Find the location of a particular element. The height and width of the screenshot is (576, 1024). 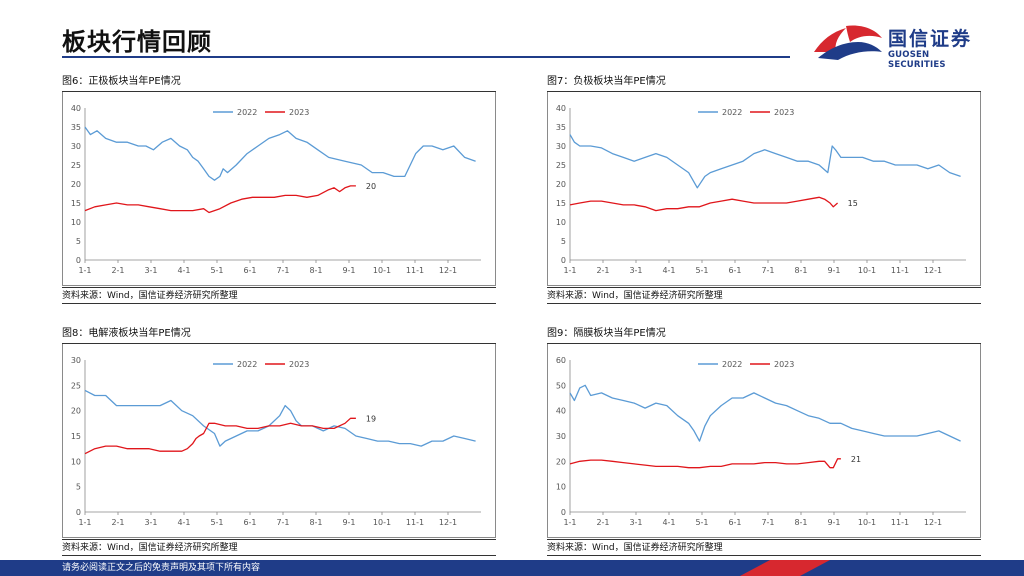

end-value-label: 19 is located at coordinates (371, 418).